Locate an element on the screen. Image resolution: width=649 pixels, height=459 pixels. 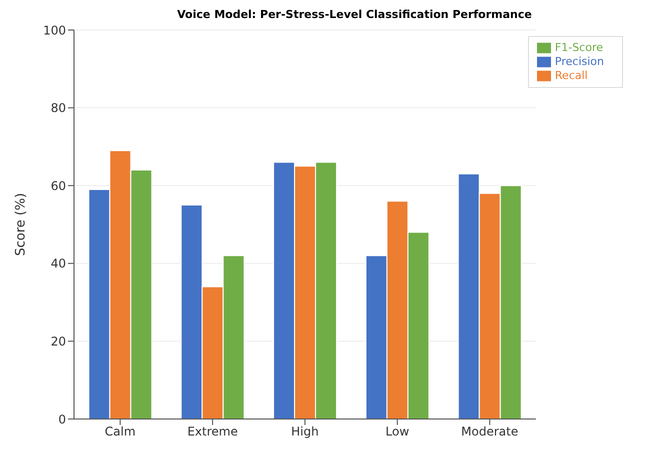
x-tick-label: High is located at coordinates (305, 431).